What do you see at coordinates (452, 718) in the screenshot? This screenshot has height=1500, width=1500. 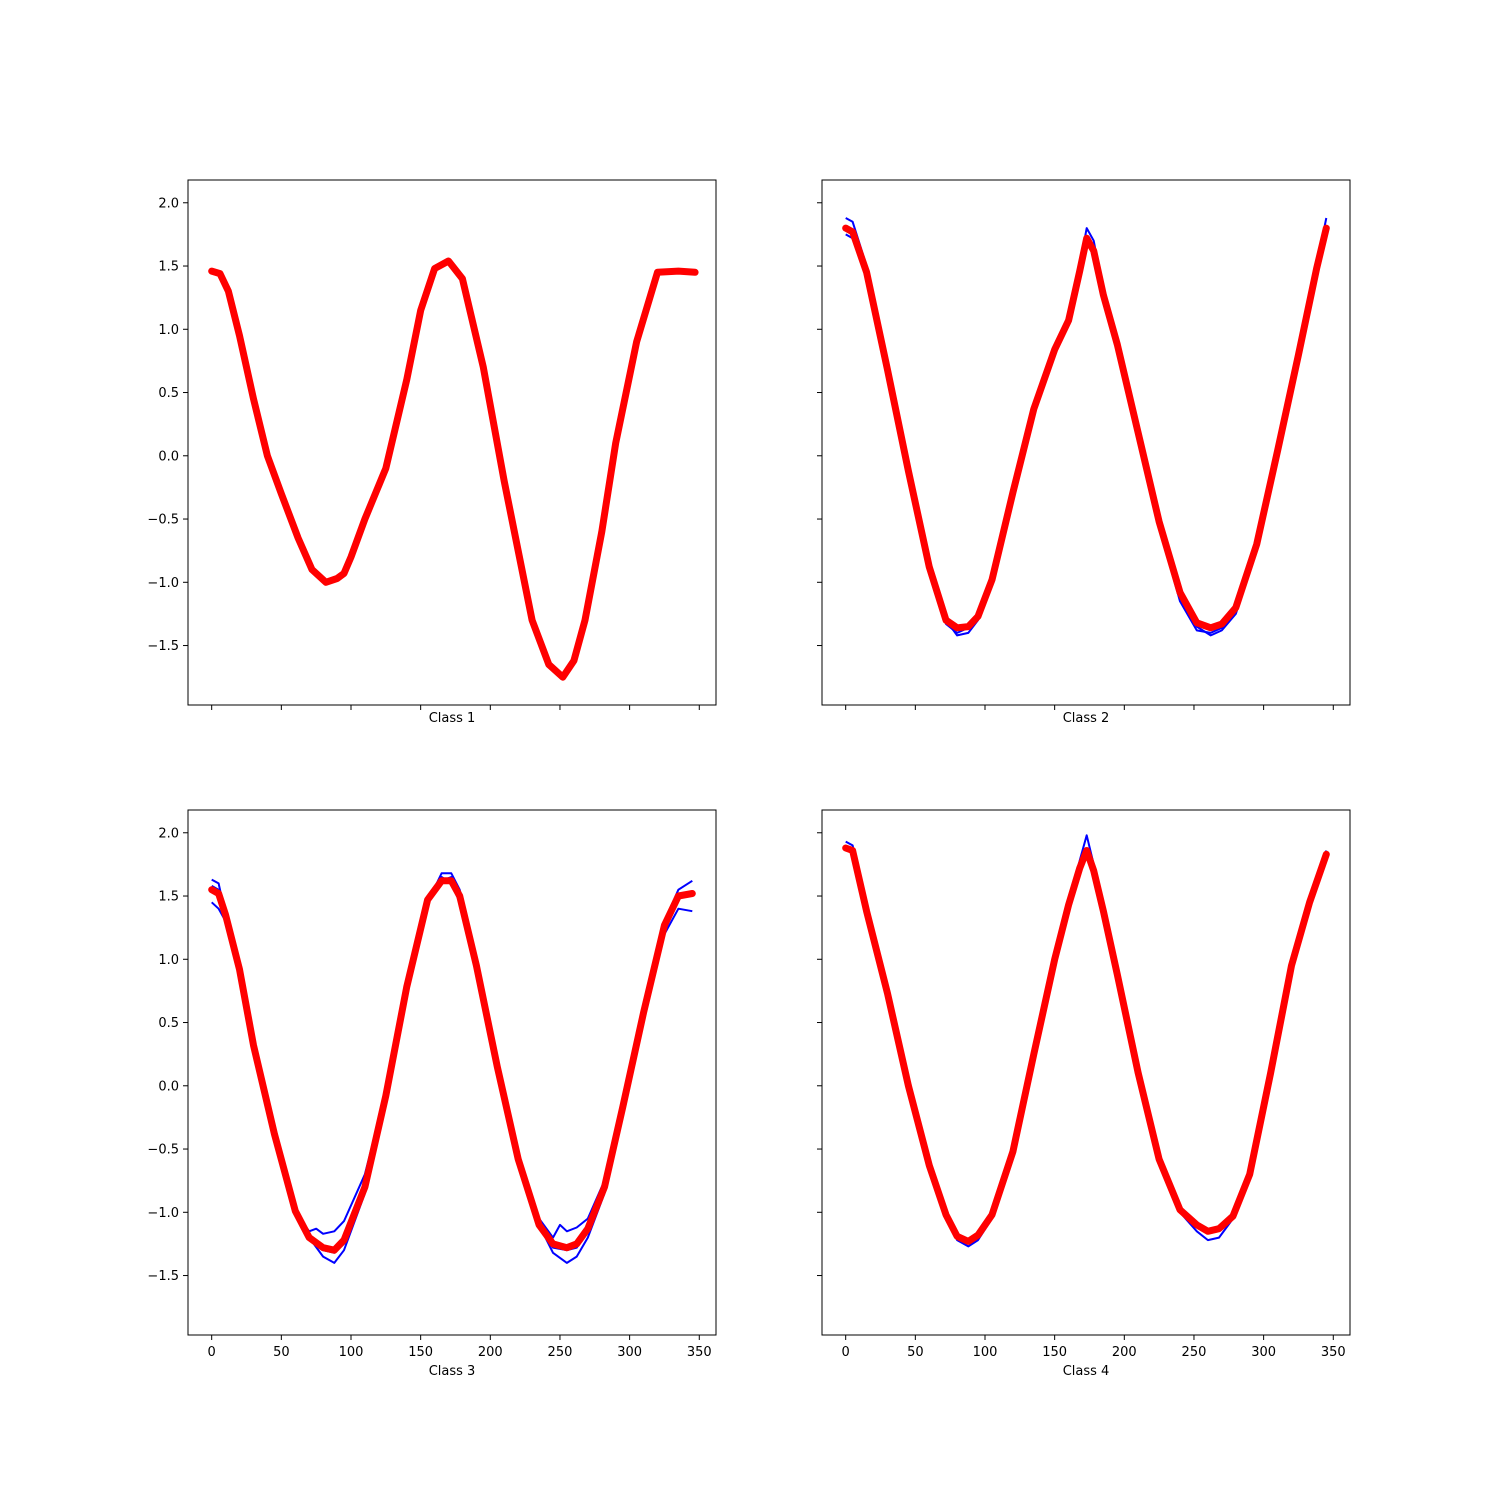 I see `x-axis-label: Class 1` at bounding box center [452, 718].